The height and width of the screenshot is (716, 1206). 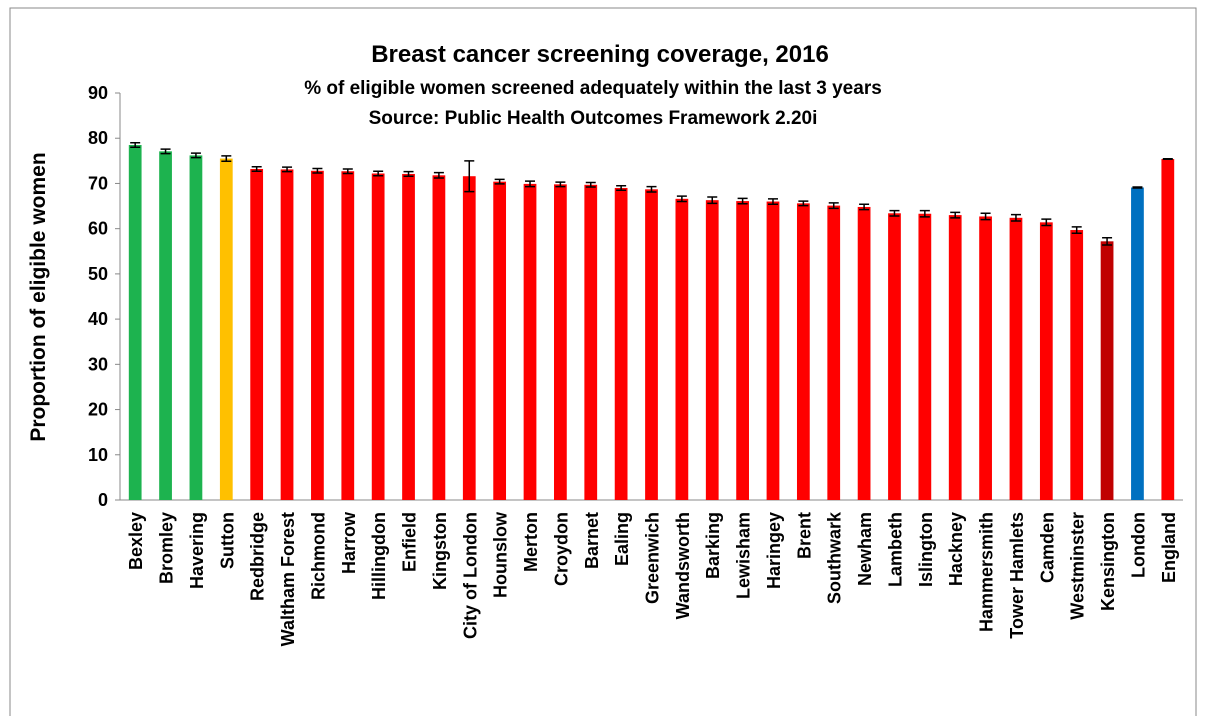 I want to click on chart-title: Breast cancer screening coverage, 2016, so click(x=600, y=54).